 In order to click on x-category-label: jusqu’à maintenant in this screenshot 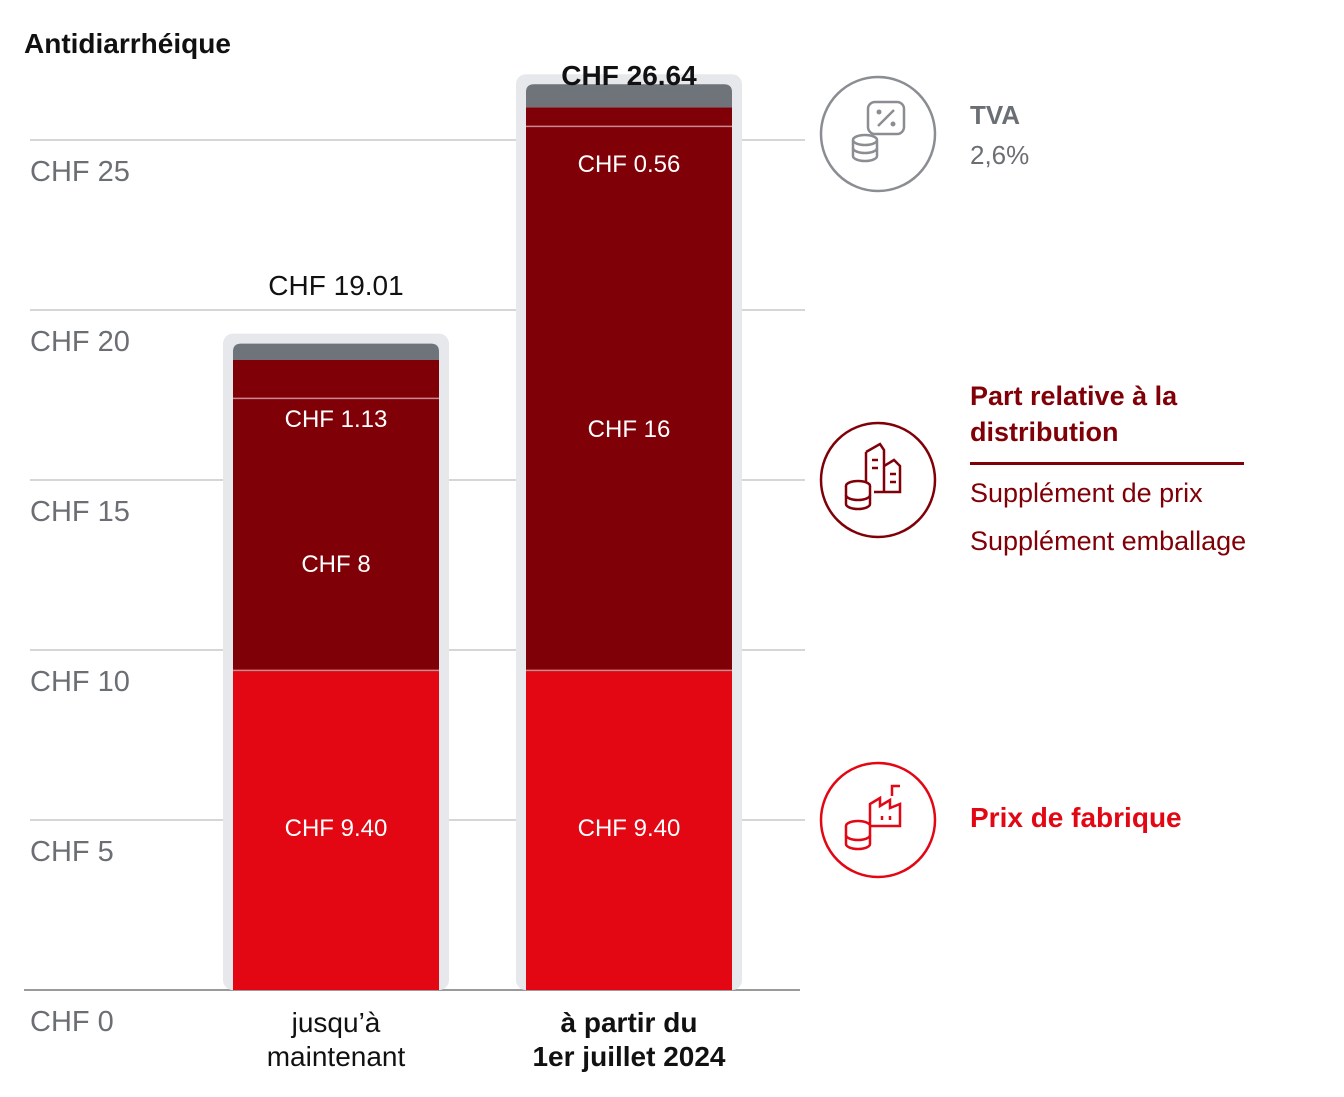, I will do `click(336, 1040)`.